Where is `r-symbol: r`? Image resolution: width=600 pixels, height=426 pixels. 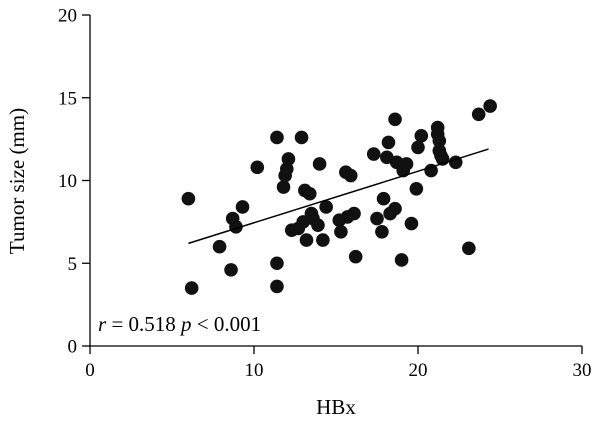 r-symbol: r is located at coordinates (102, 324).